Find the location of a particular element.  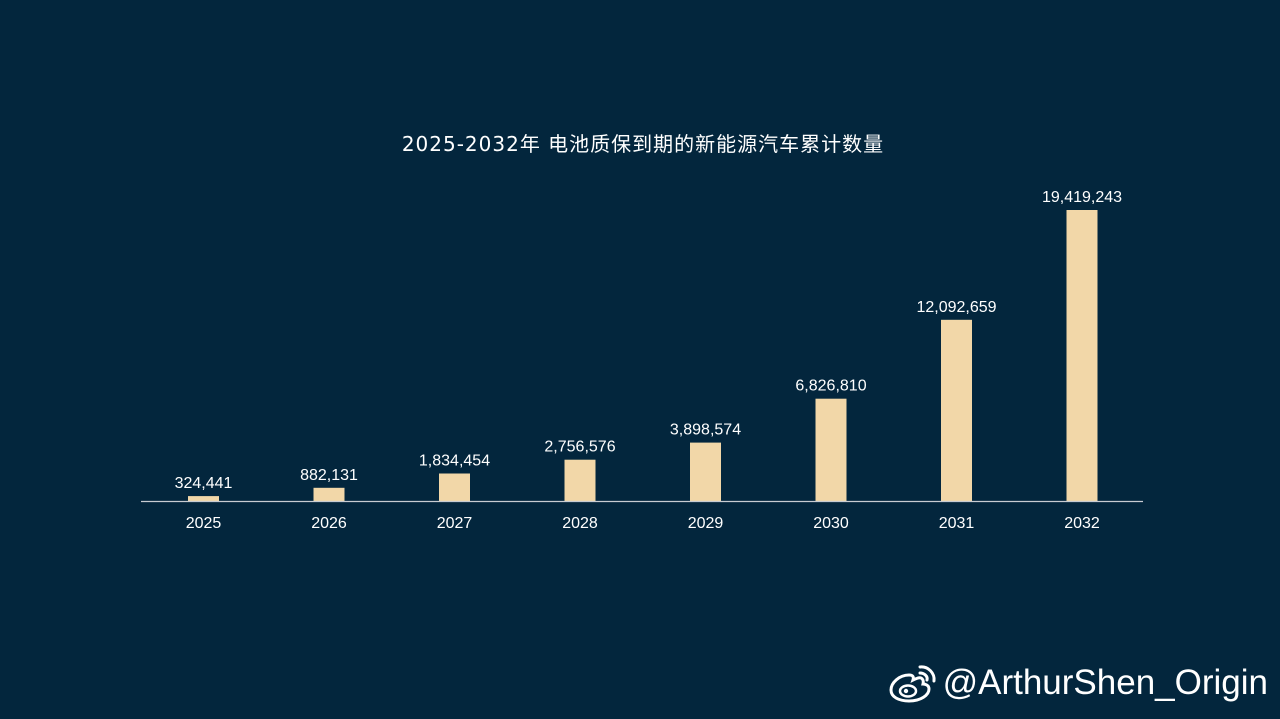

value-label-2028: 2,756,576 is located at coordinates (579, 447).